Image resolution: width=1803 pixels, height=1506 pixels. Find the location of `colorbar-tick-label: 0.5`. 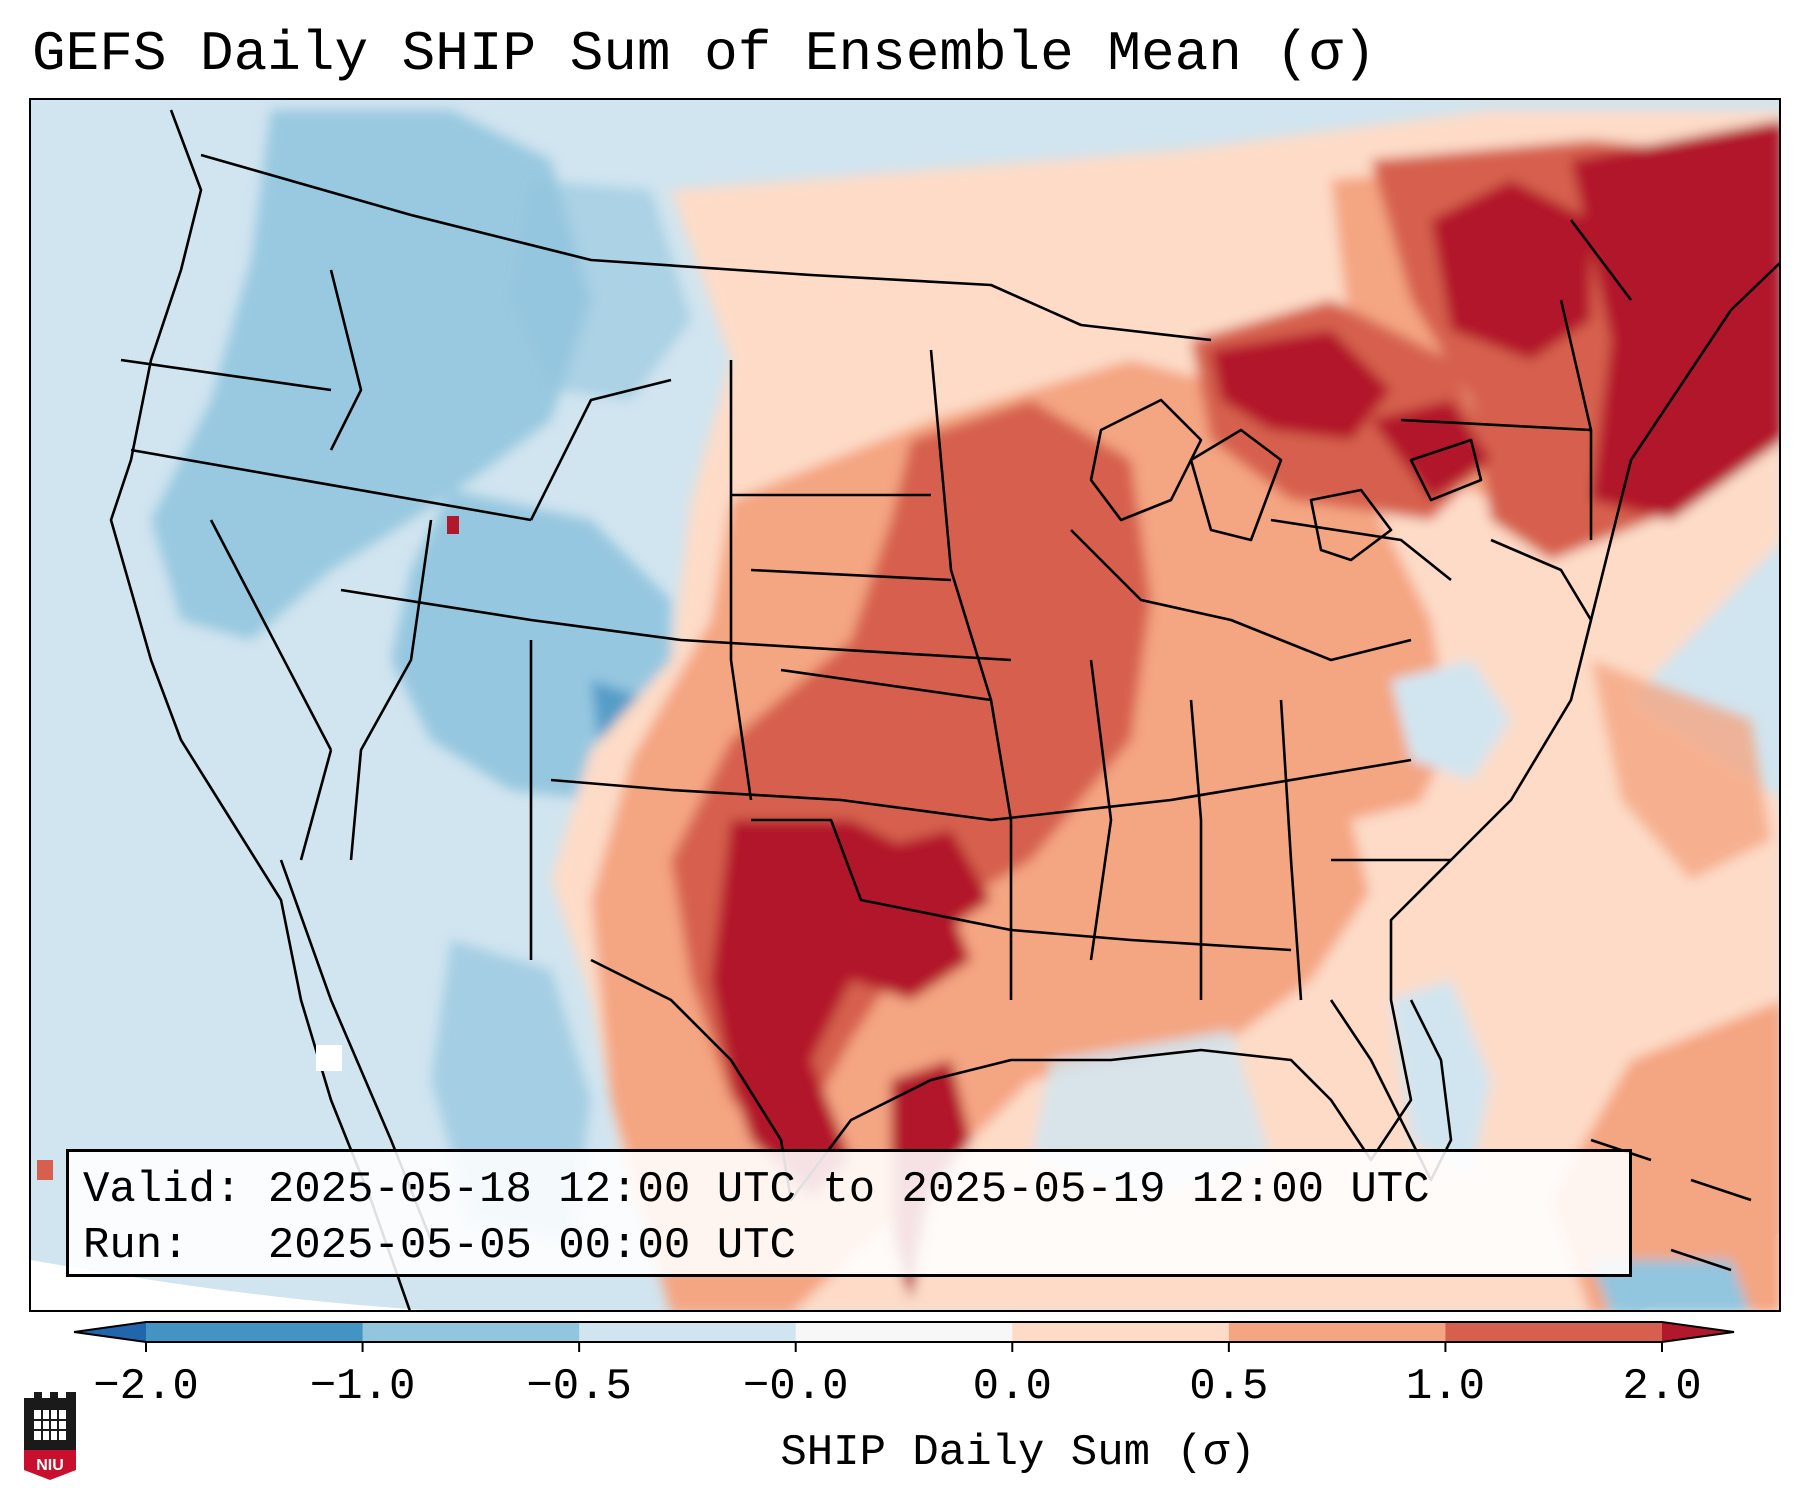

colorbar-tick-label: 0.5 is located at coordinates (1229, 1387).